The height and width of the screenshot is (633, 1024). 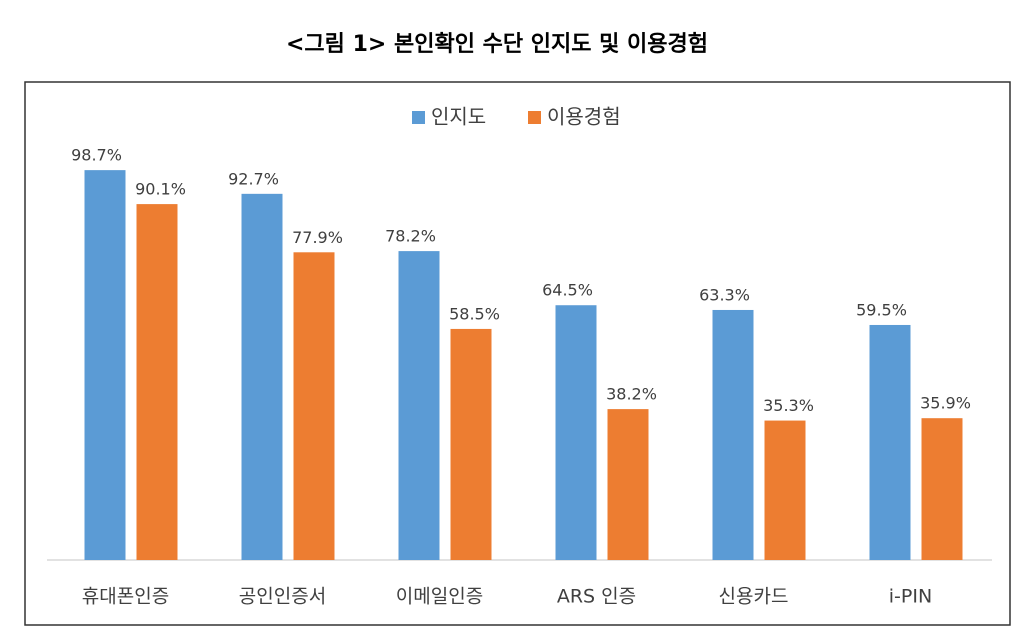 I want to click on x-tick-label: 신용카드, so click(x=754, y=597).